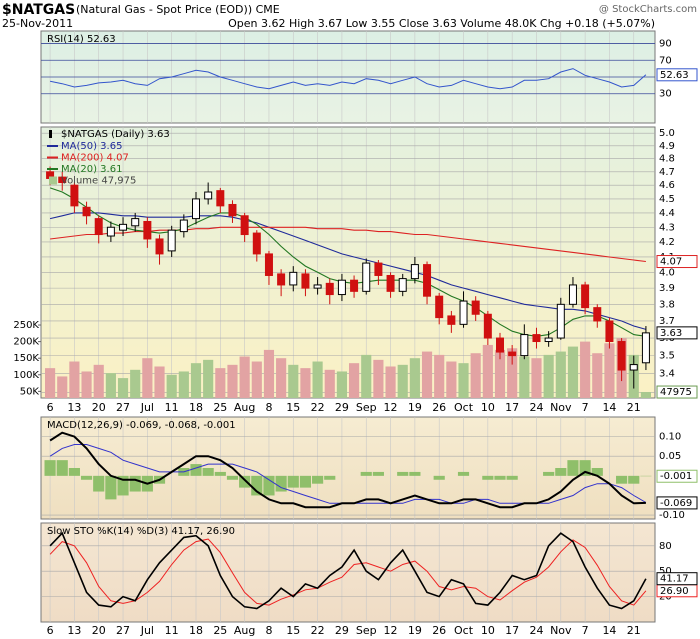 The image size is (700, 639). I want to click on x-tick-label: 27, so click(123, 407).